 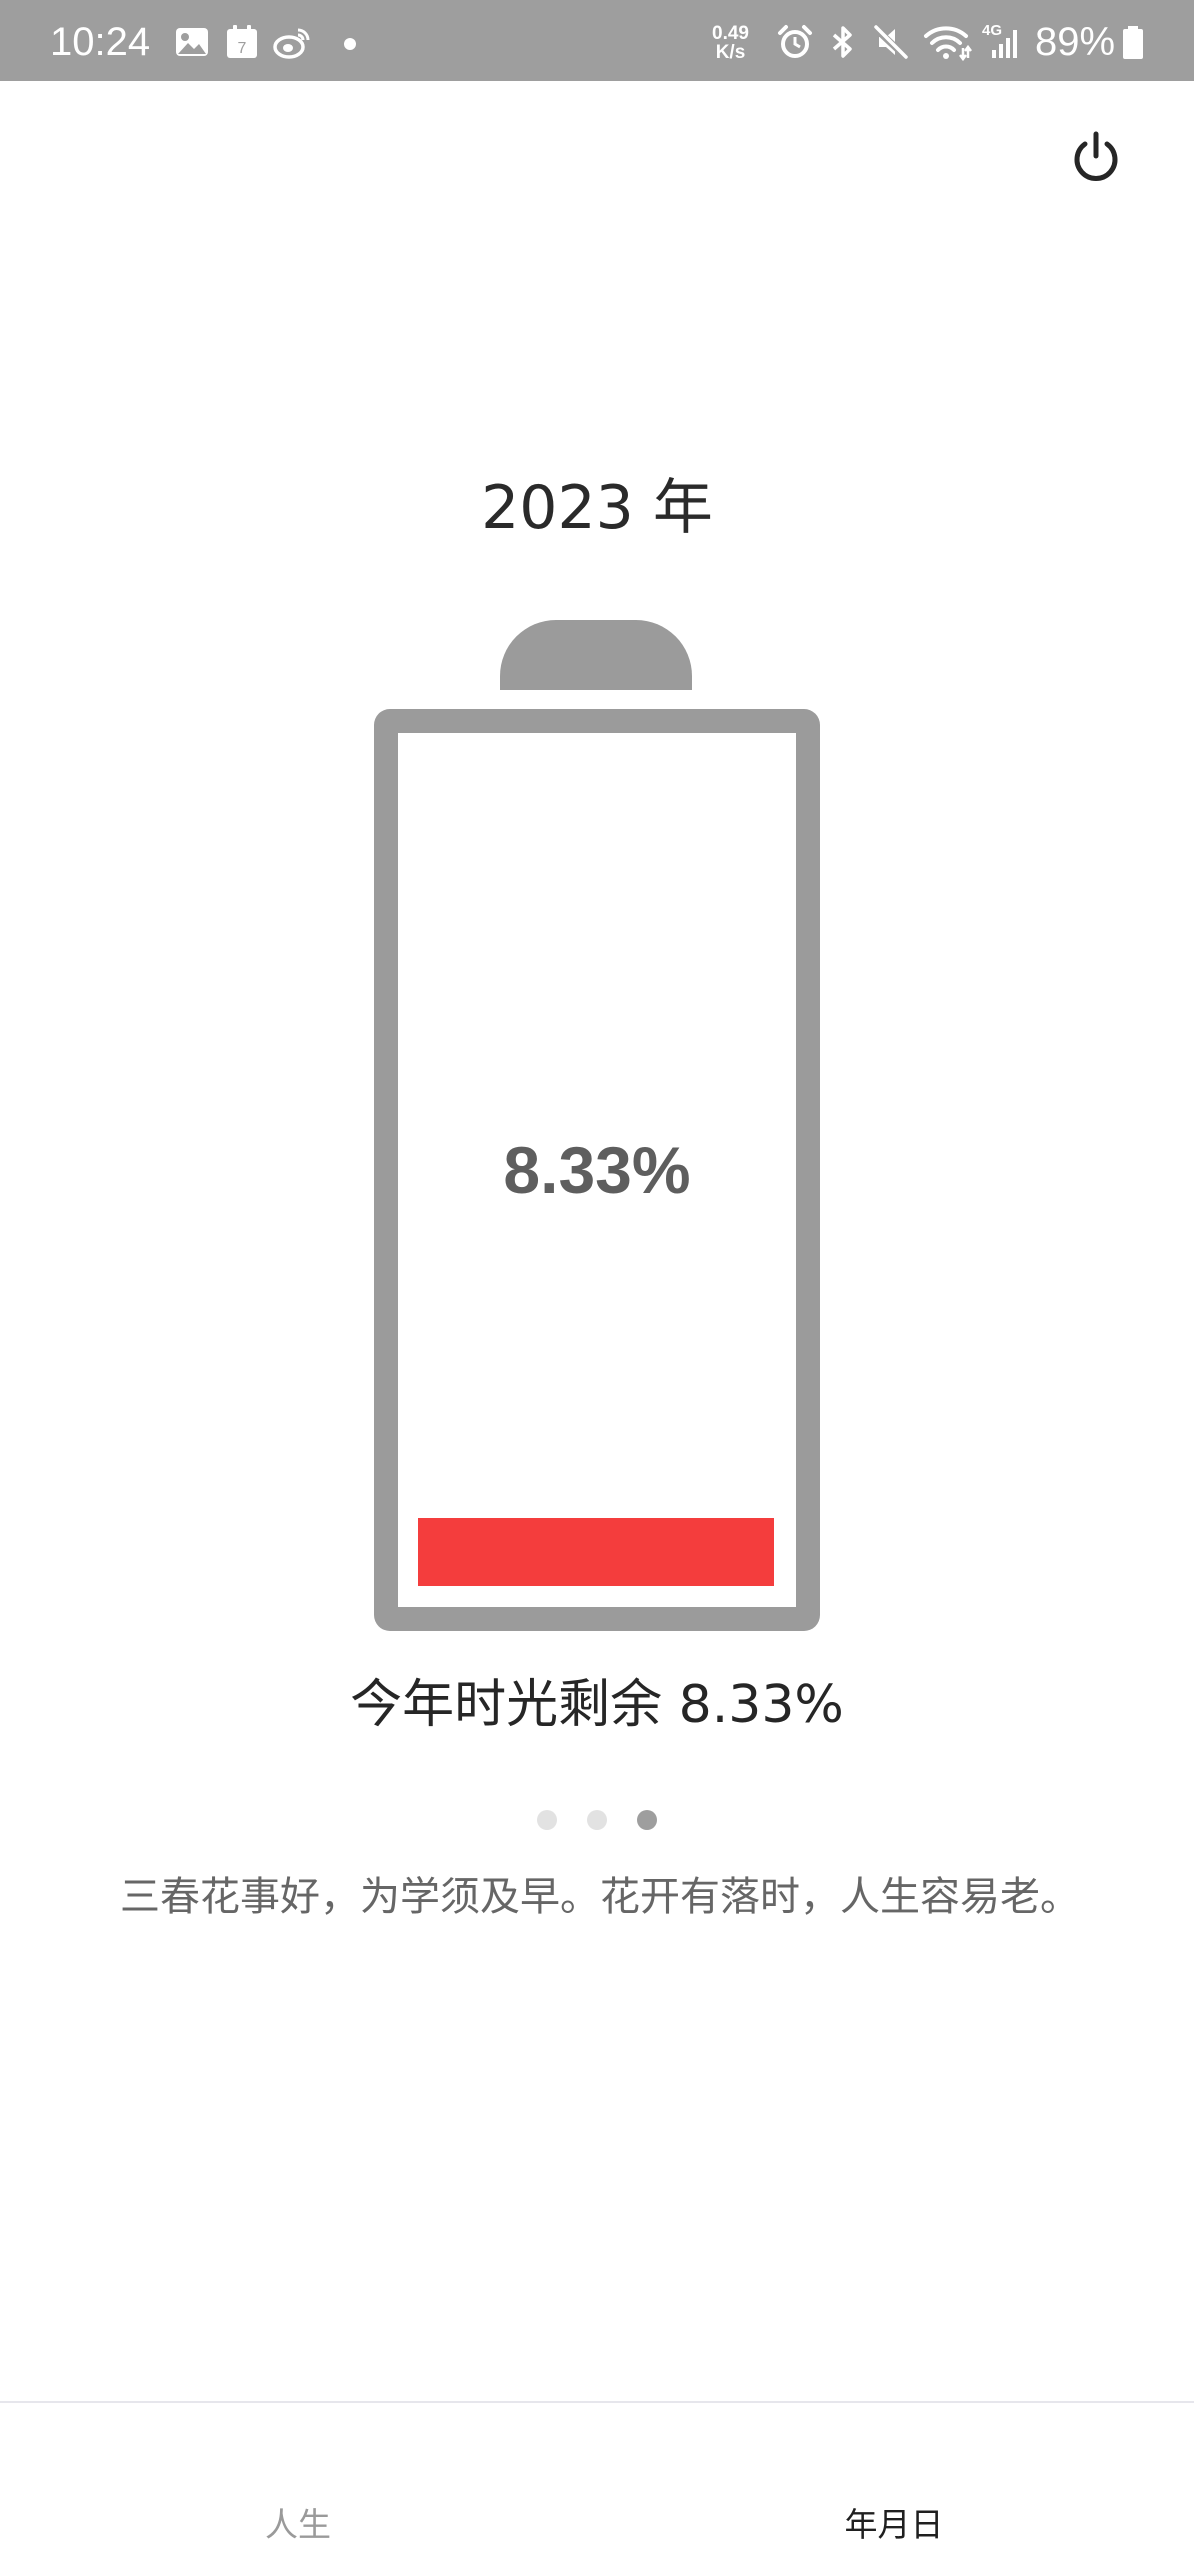 I want to click on mute-icon, so click(x=891, y=43).